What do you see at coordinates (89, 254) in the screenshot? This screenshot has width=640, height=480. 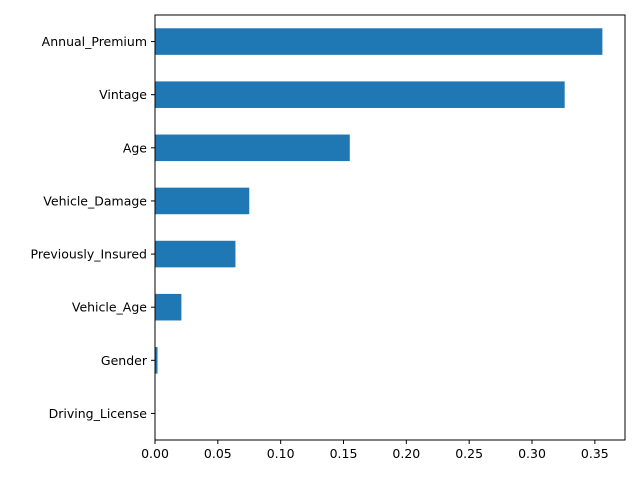 I see `y-tick-label: Previously_Insured` at bounding box center [89, 254].